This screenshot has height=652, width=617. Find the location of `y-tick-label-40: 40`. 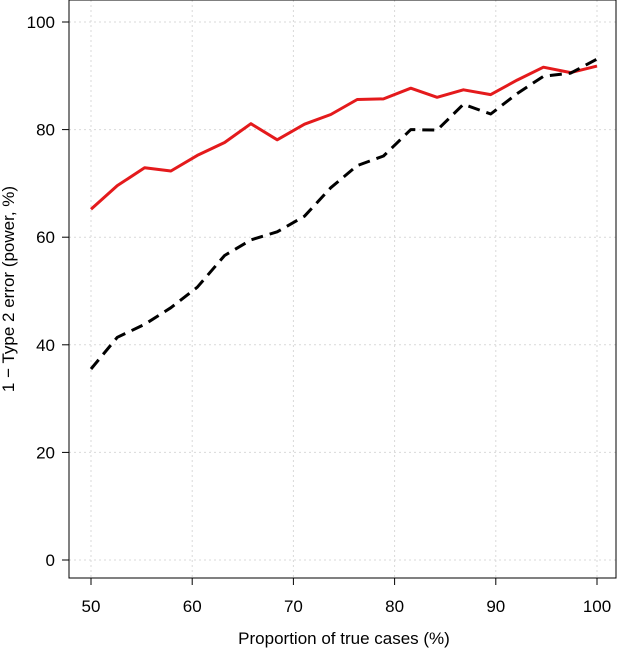

y-tick-label-40: 40 is located at coordinates (45, 345).